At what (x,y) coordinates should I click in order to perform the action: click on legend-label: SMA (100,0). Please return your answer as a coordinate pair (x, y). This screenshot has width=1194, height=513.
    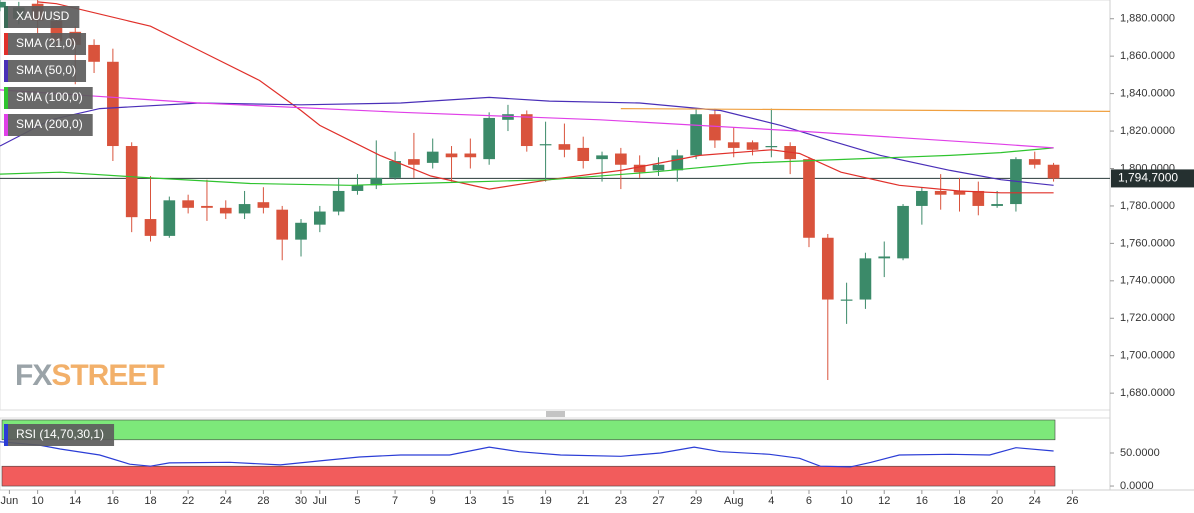
    Looking at the image, I should click on (49, 97).